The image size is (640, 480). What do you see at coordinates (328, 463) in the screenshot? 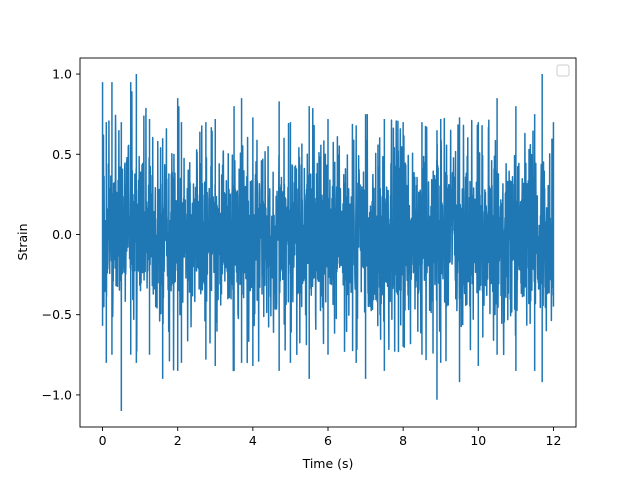
I see `x-axis-label: Time (s)` at bounding box center [328, 463].